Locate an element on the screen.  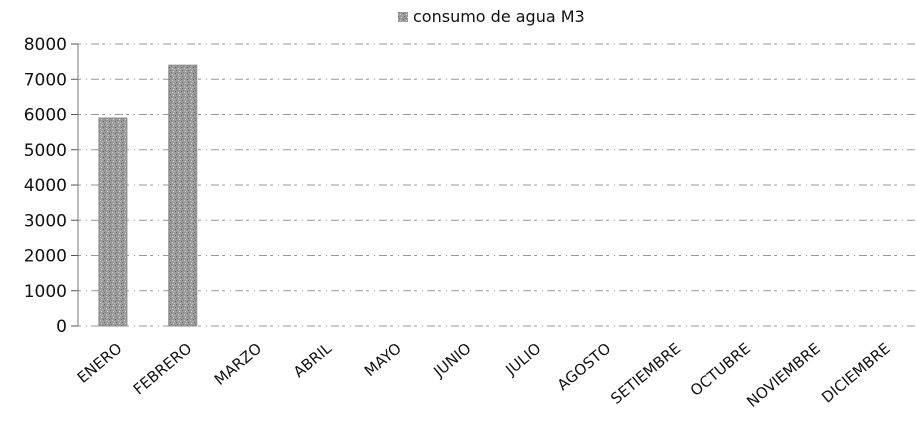
x-tick-label: DICIEMBRE is located at coordinates (856, 372).